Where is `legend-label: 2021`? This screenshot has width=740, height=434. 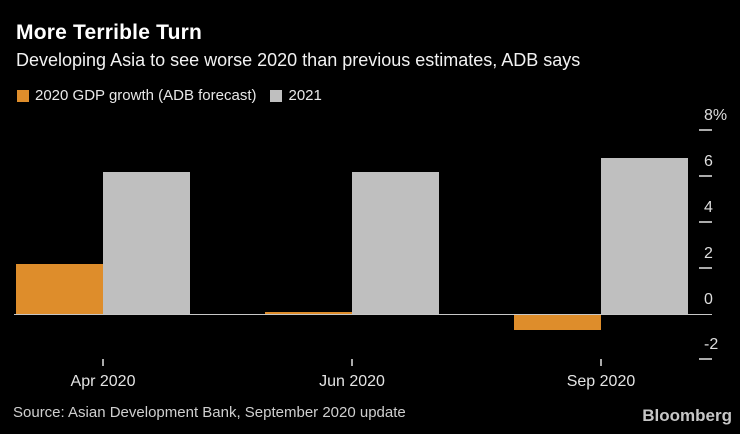
legend-label: 2021 is located at coordinates (305, 95).